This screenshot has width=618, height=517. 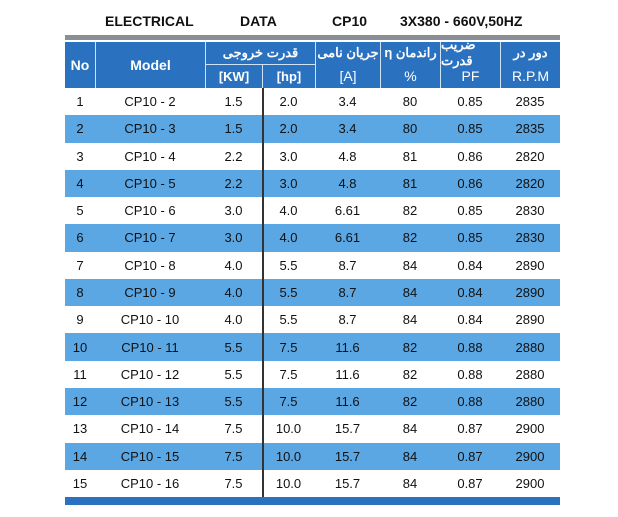 I want to click on table-cell: 8, so click(x=80, y=292).